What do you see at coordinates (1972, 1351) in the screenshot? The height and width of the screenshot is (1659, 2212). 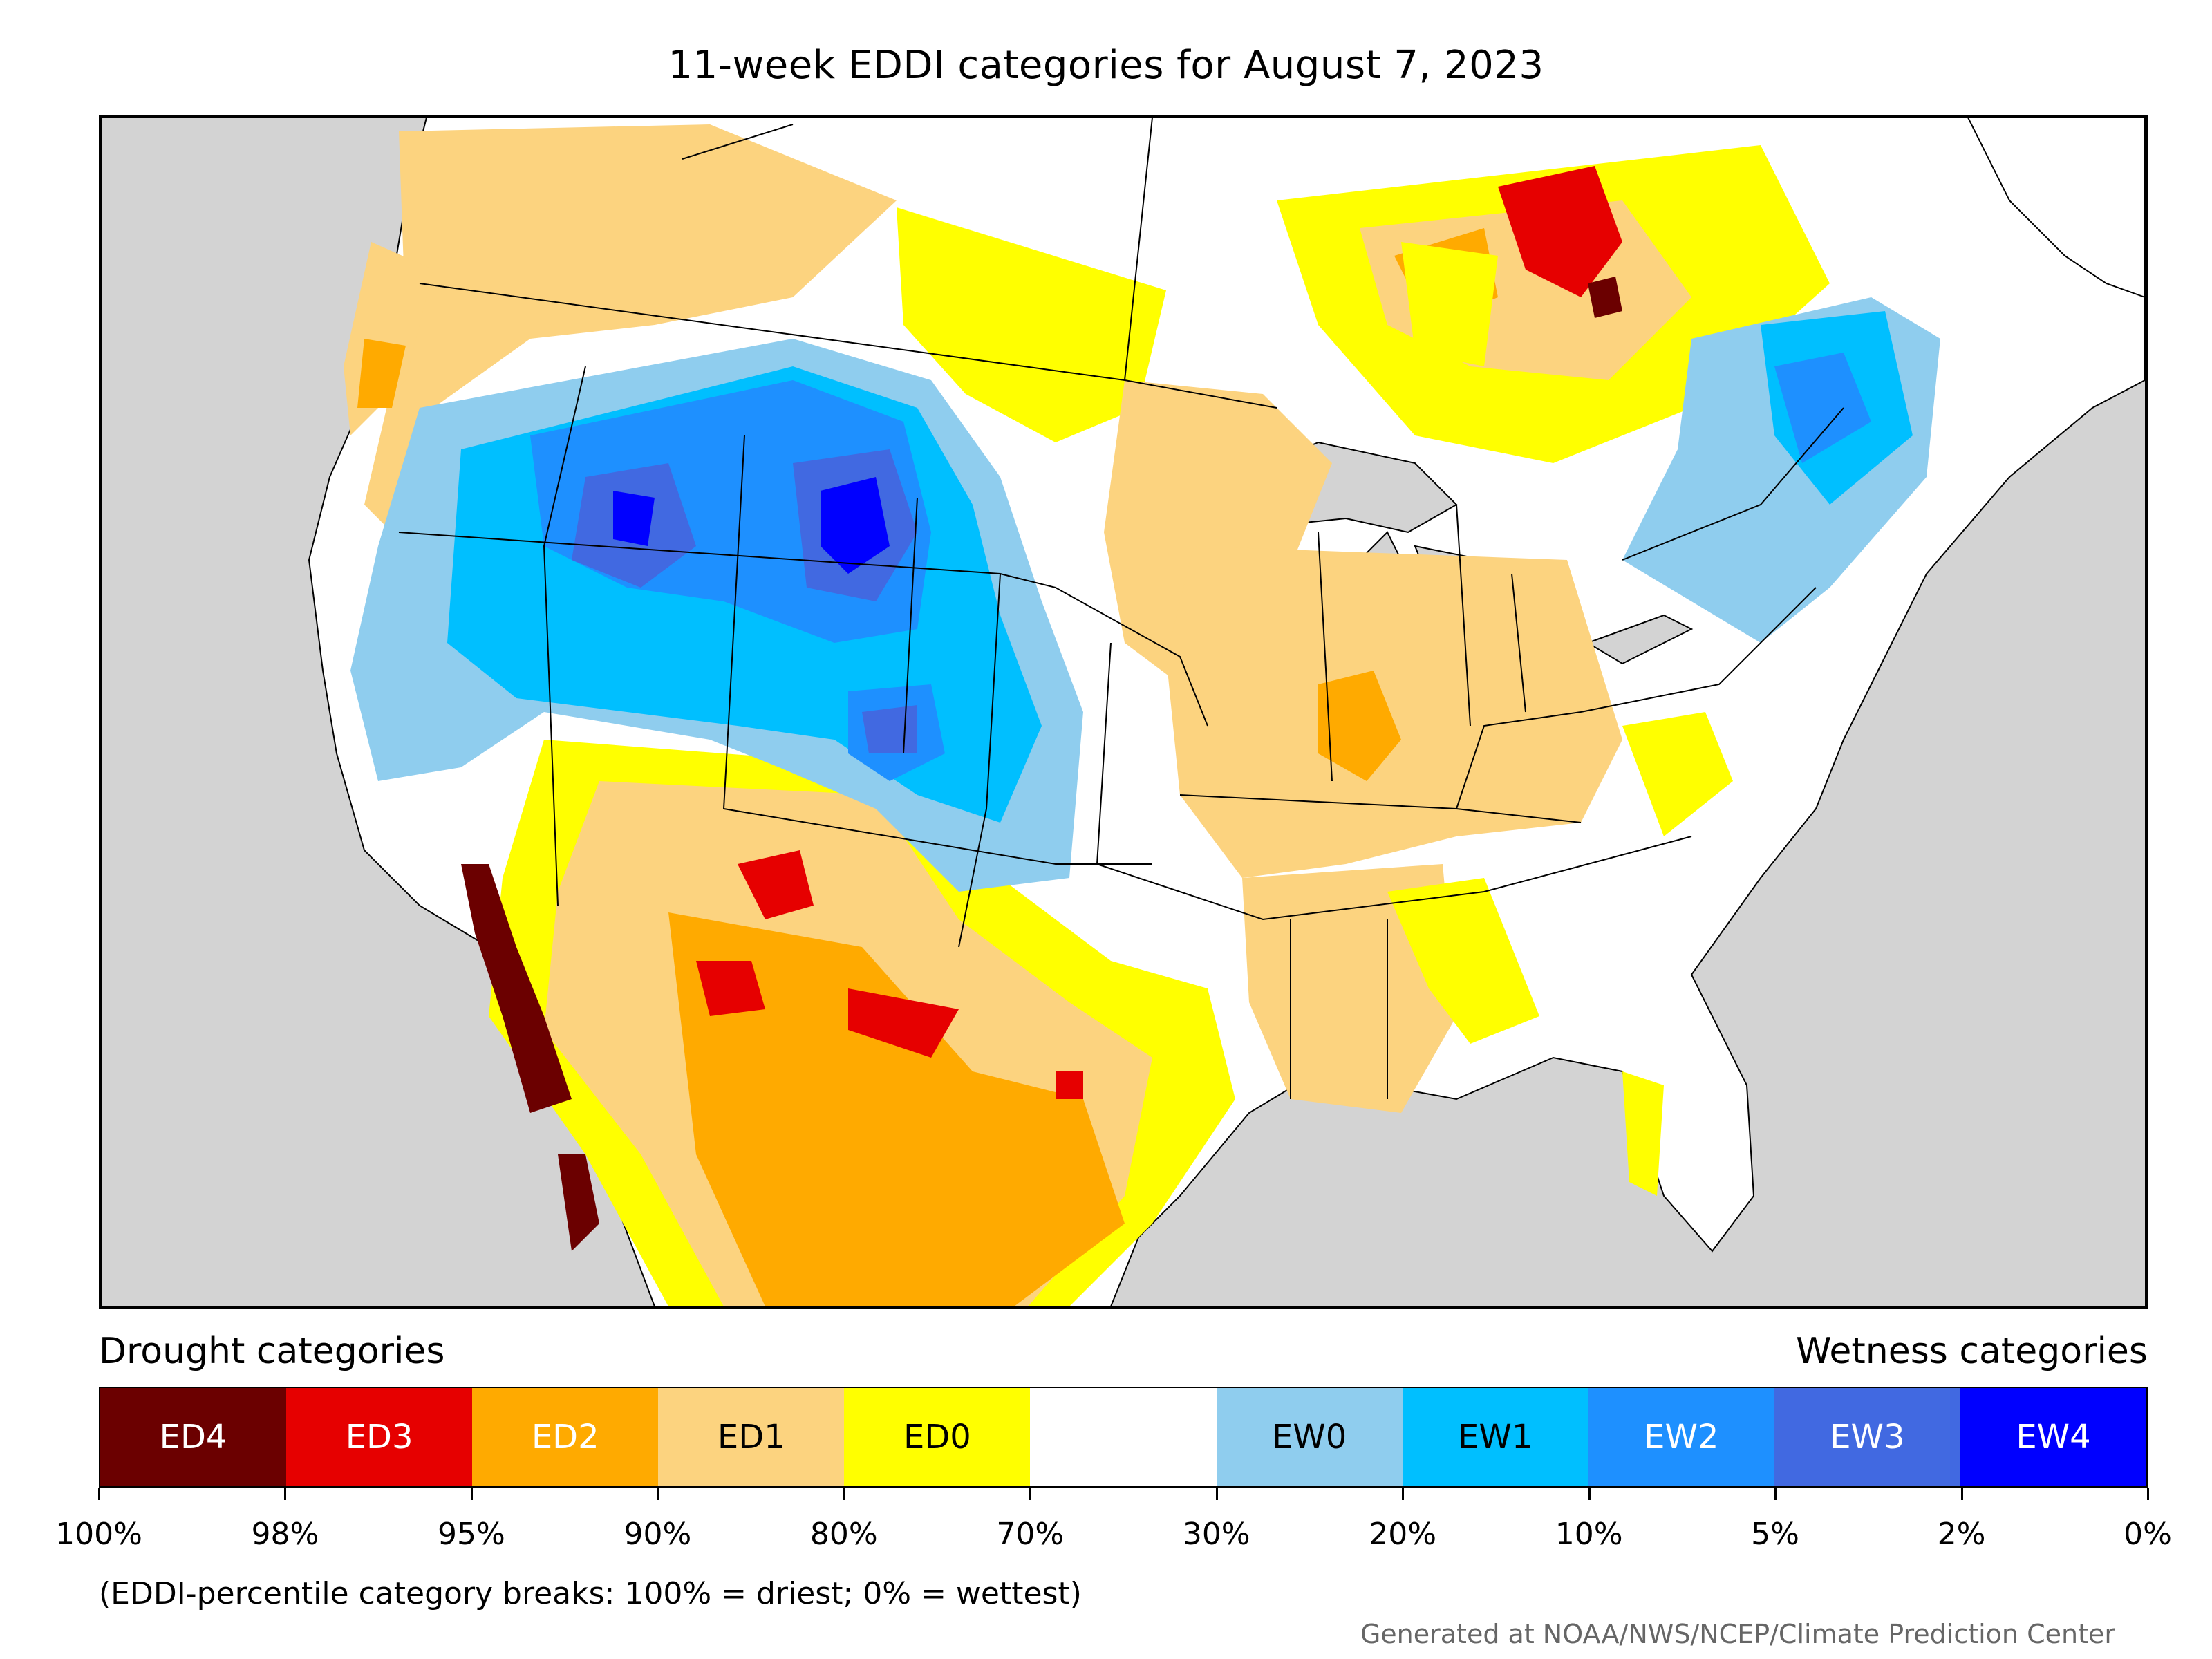 I see `wetness-categories-heading: Wetness categories` at bounding box center [1972, 1351].